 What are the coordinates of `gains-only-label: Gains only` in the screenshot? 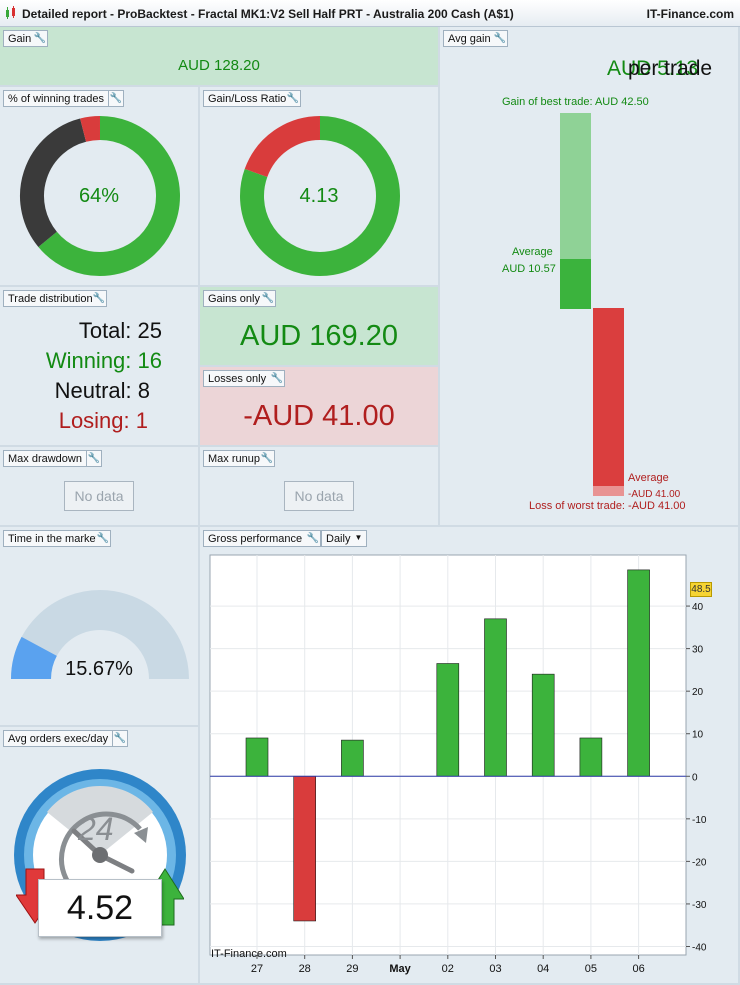 It's located at (234, 298).